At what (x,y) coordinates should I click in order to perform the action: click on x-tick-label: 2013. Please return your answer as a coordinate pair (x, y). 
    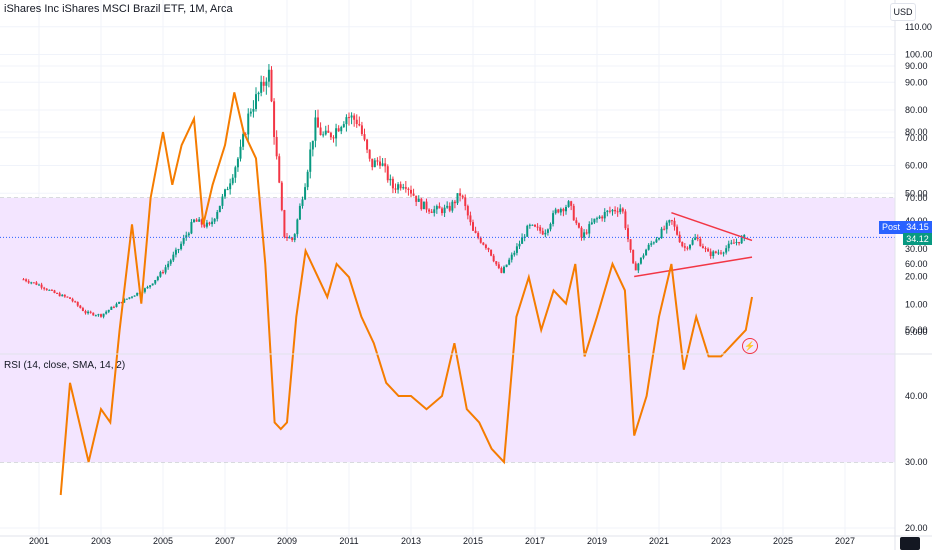
    Looking at the image, I should click on (411, 541).